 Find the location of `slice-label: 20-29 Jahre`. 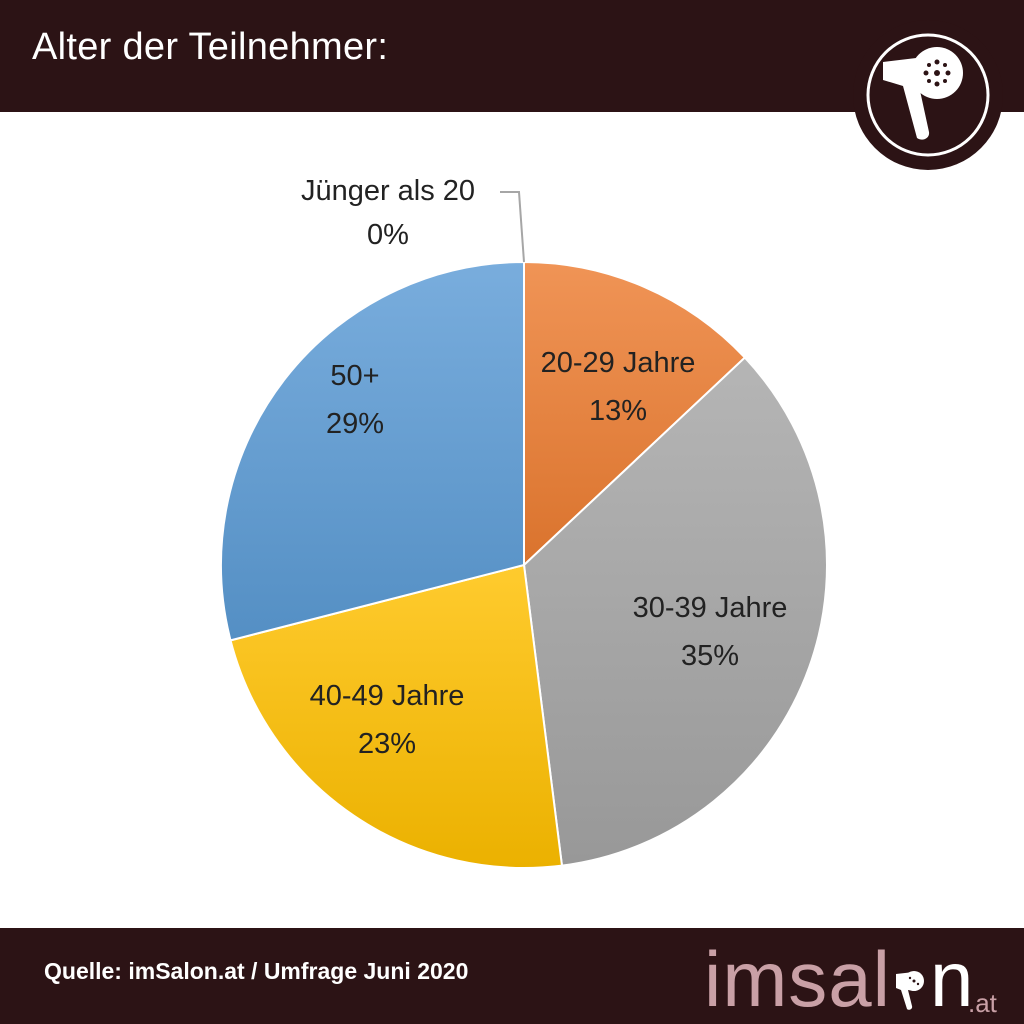

slice-label: 20-29 Jahre is located at coordinates (618, 363).